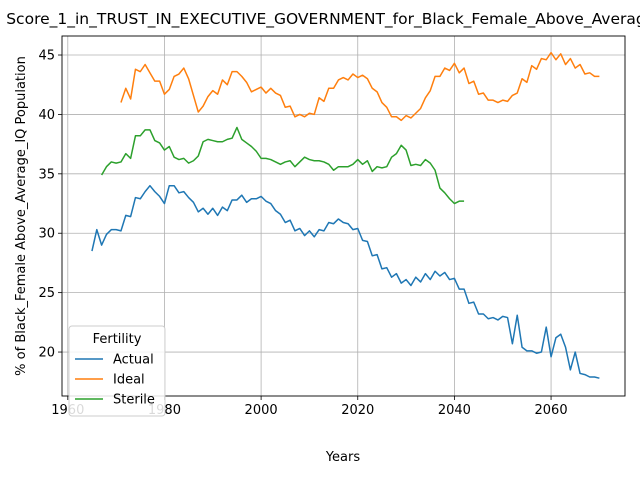 The image size is (640, 480). Describe the element at coordinates (261, 410) in the screenshot. I see `x-tick-label: 2000` at that location.